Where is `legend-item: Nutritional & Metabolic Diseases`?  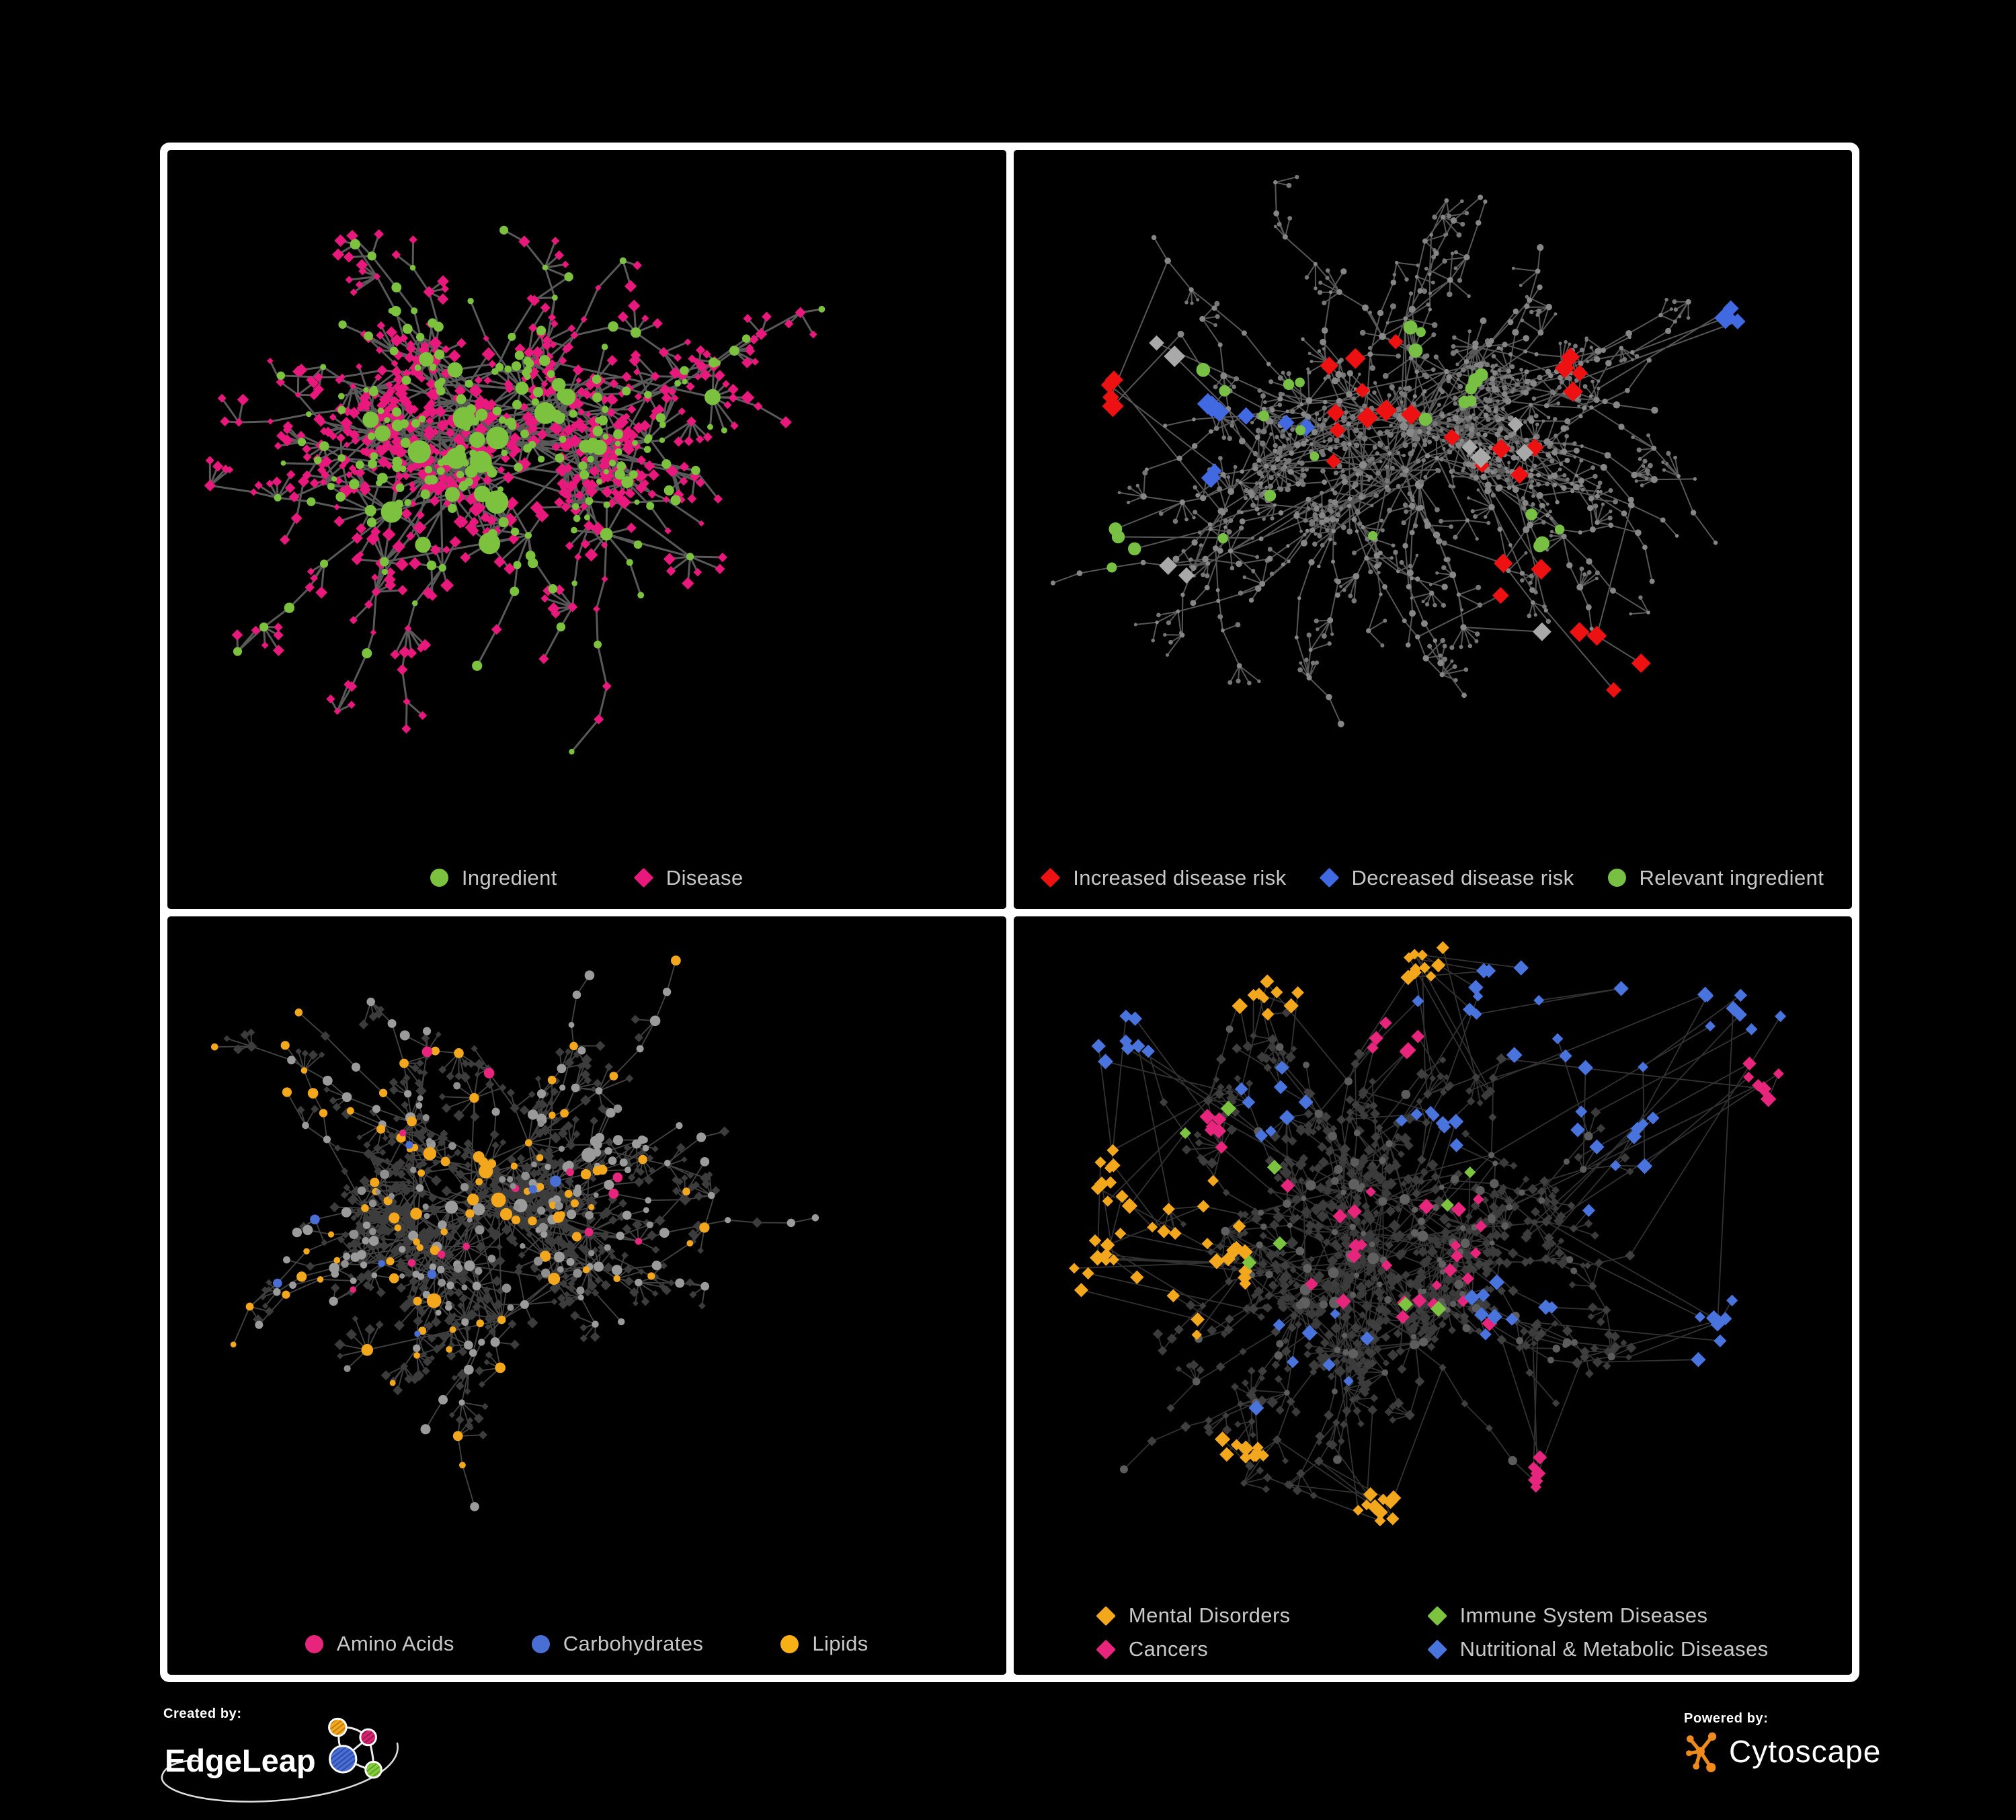 legend-item: Nutritional & Metabolic Diseases is located at coordinates (1598, 1649).